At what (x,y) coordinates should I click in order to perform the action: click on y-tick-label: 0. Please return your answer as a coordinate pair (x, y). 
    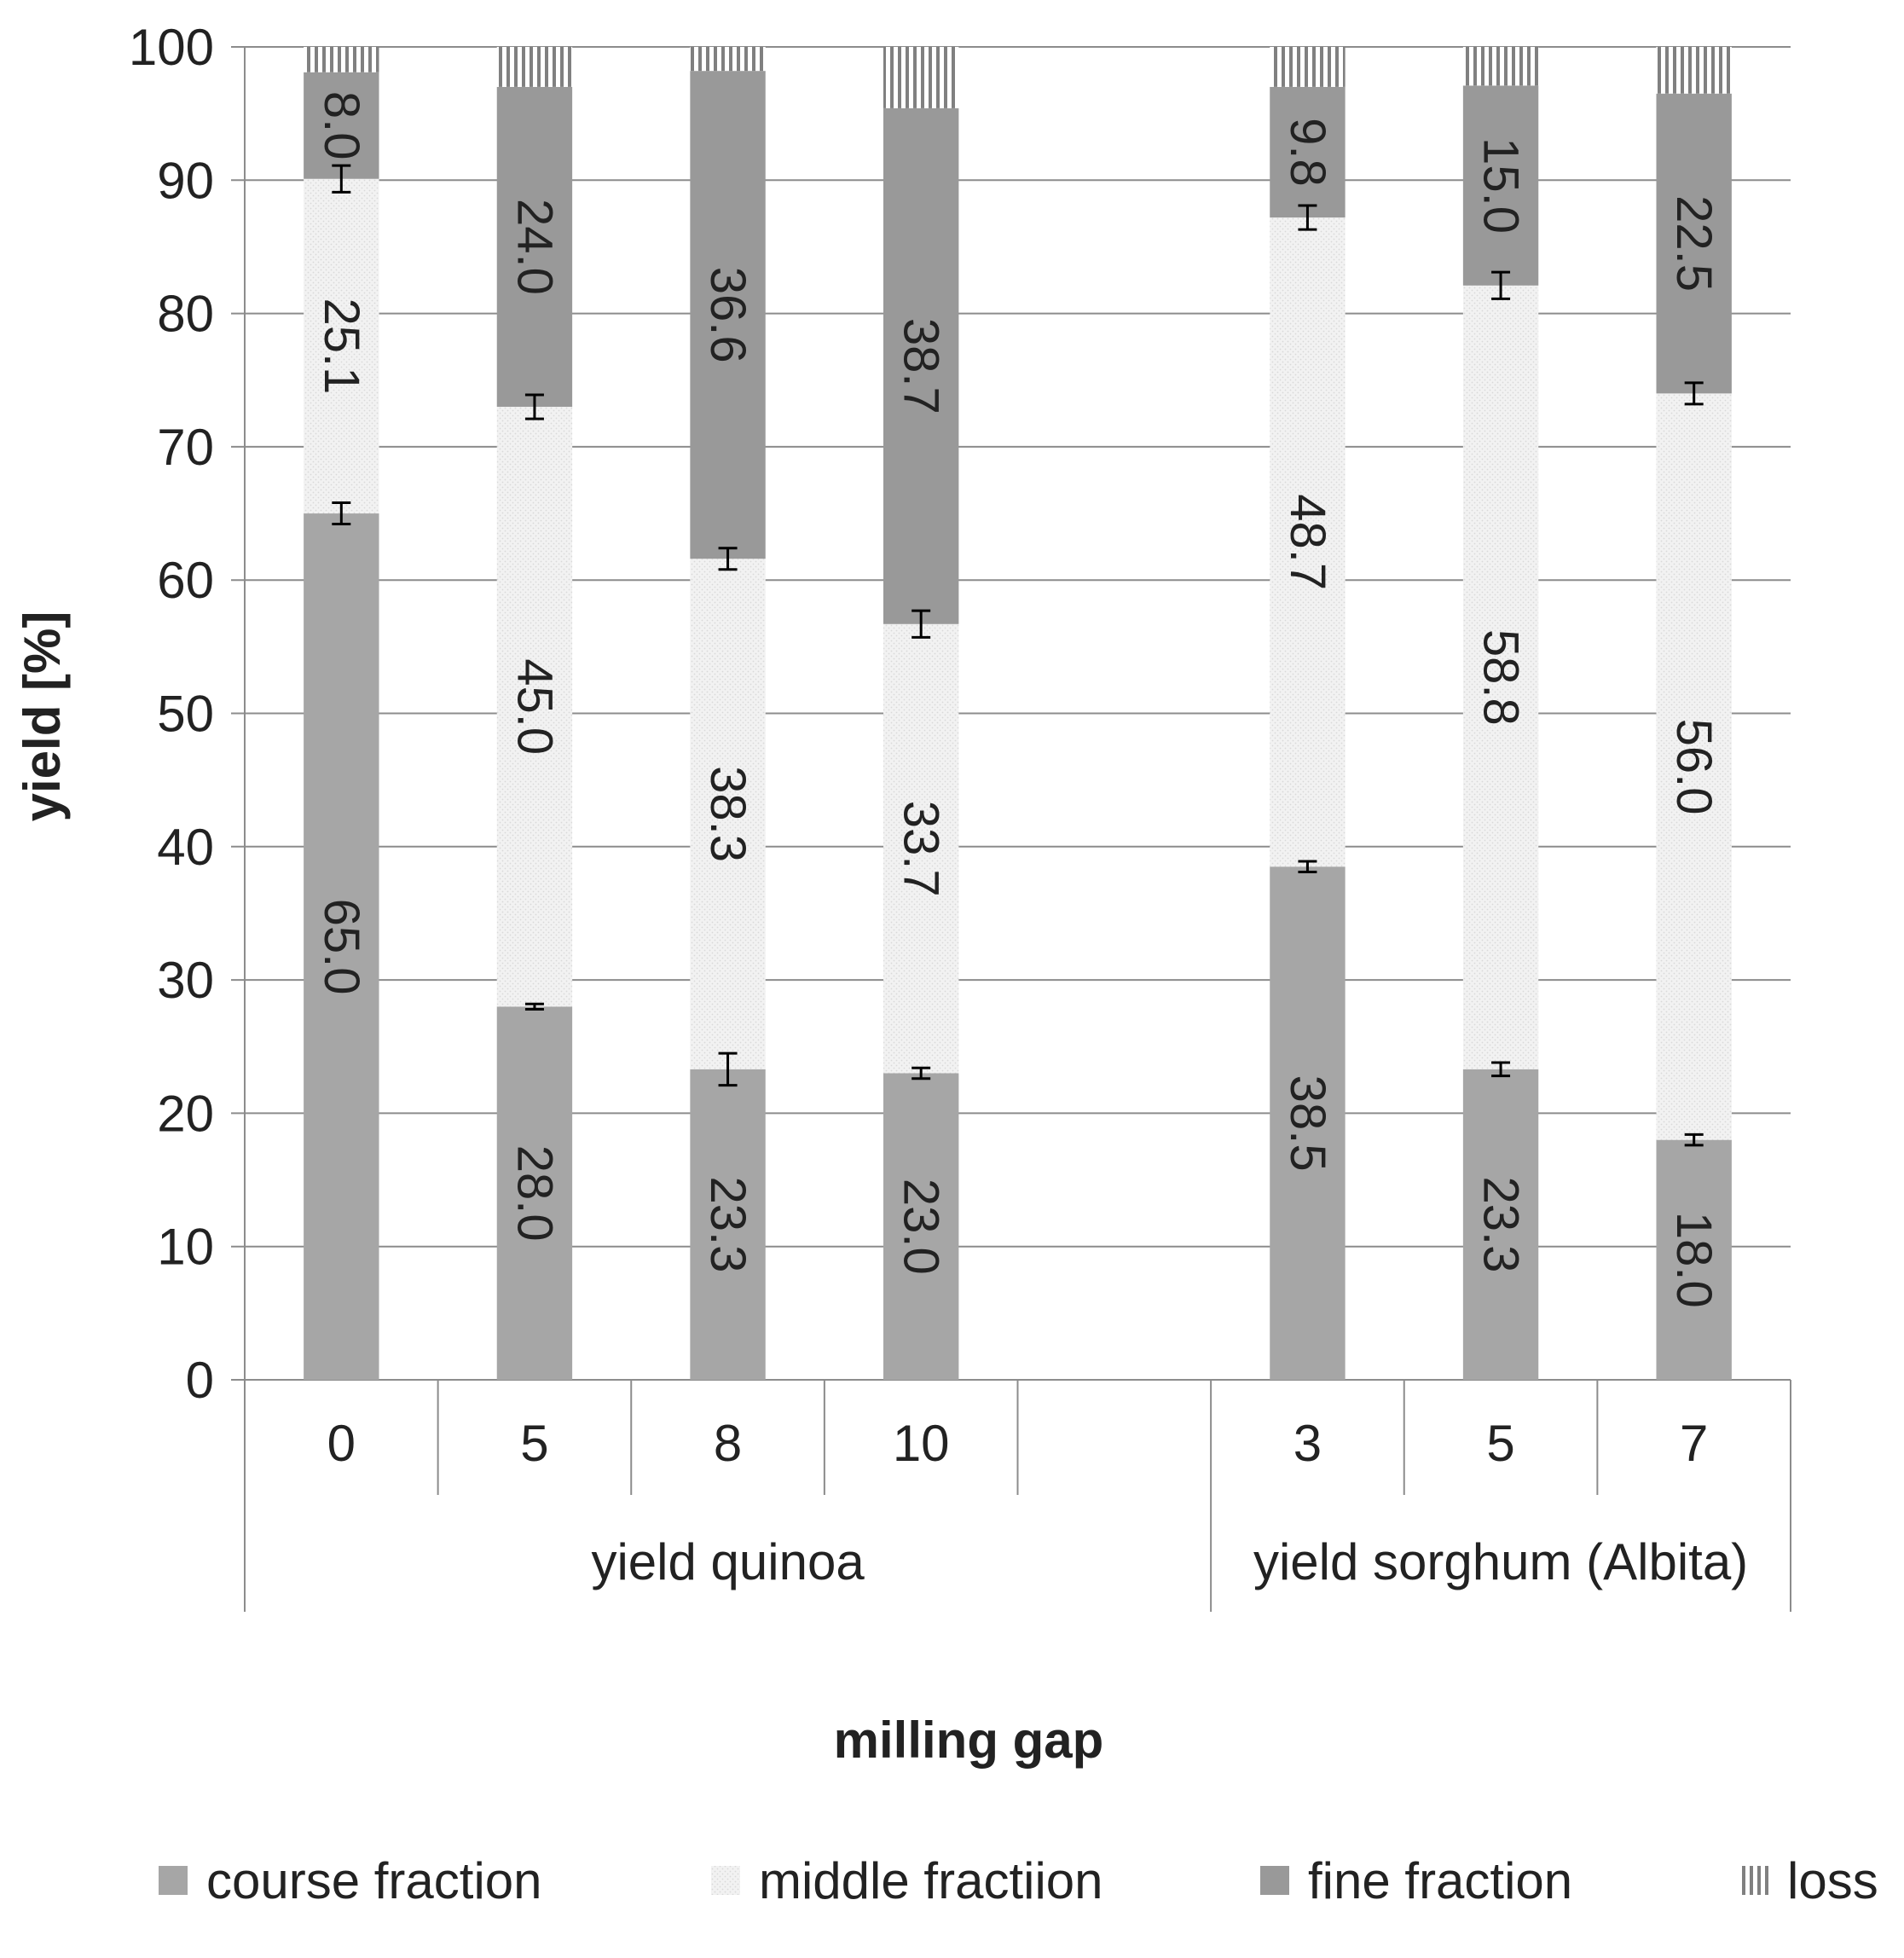
    Looking at the image, I should click on (200, 1381).